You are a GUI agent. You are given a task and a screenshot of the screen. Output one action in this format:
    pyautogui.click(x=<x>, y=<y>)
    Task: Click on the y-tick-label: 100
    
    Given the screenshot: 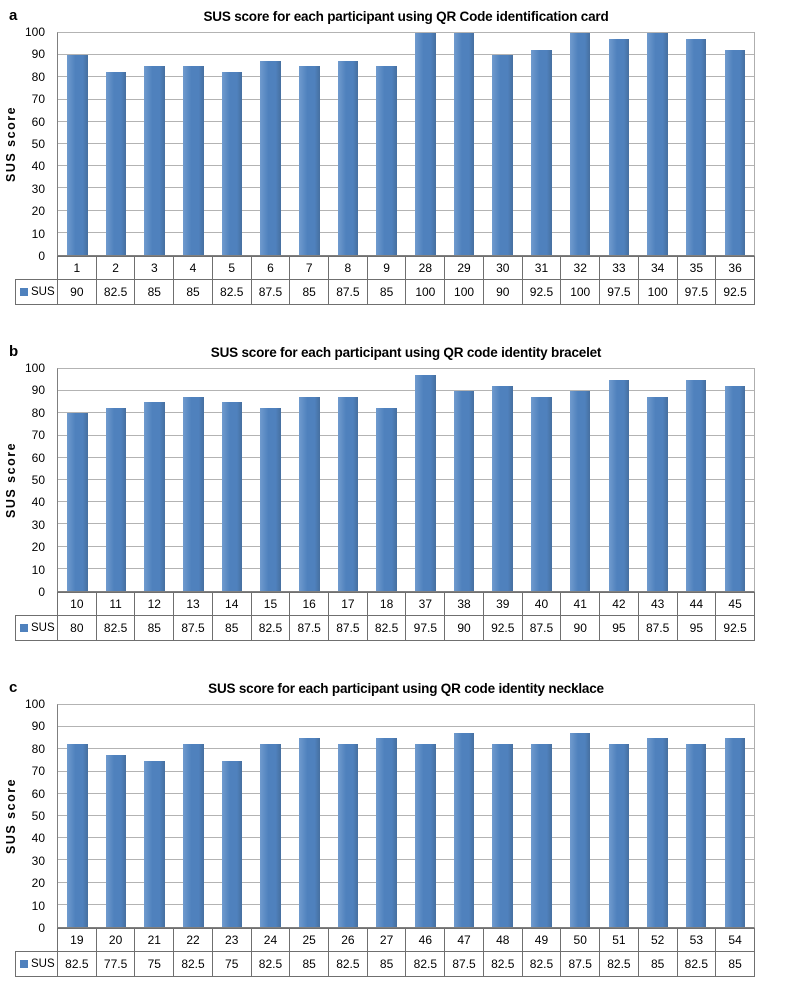 What is the action you would take?
    pyautogui.click(x=34, y=704)
    